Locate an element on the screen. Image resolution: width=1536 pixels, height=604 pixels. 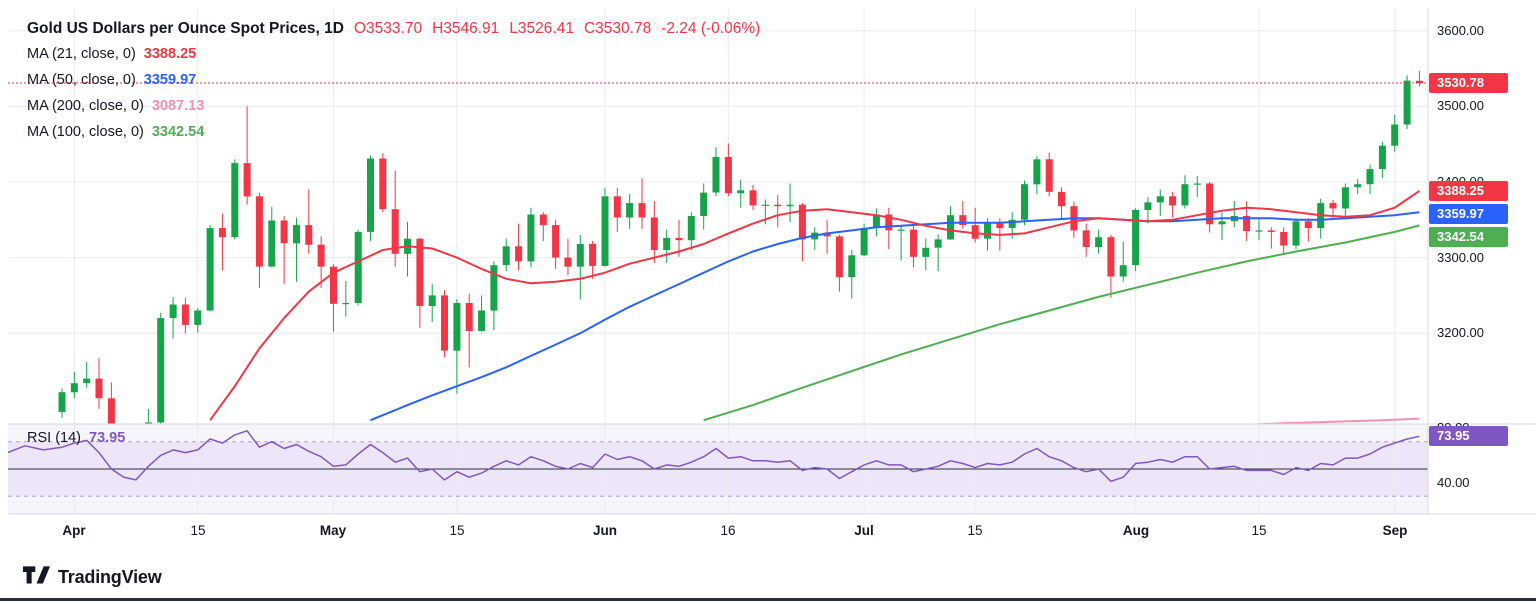
ma100-value: 3342.54 is located at coordinates (178, 132).